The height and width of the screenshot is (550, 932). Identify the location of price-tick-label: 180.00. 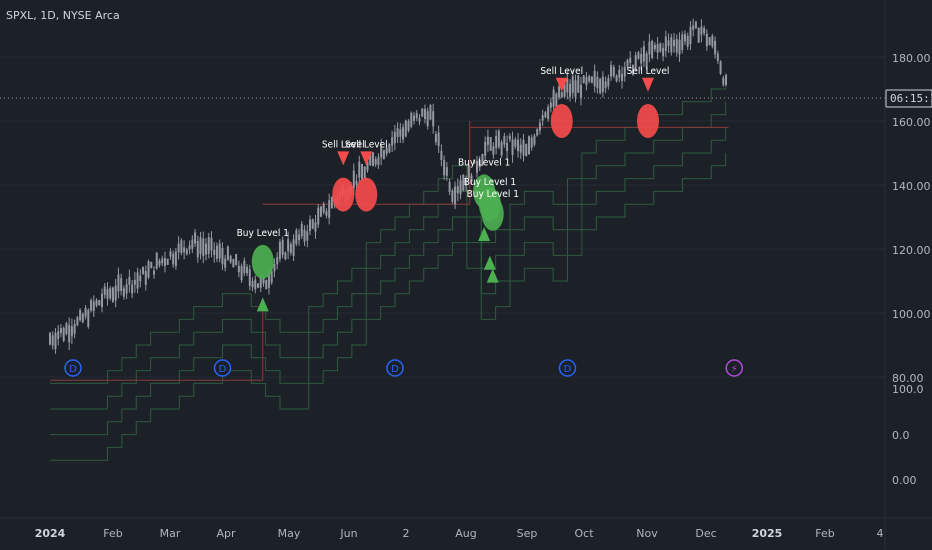
(911, 58).